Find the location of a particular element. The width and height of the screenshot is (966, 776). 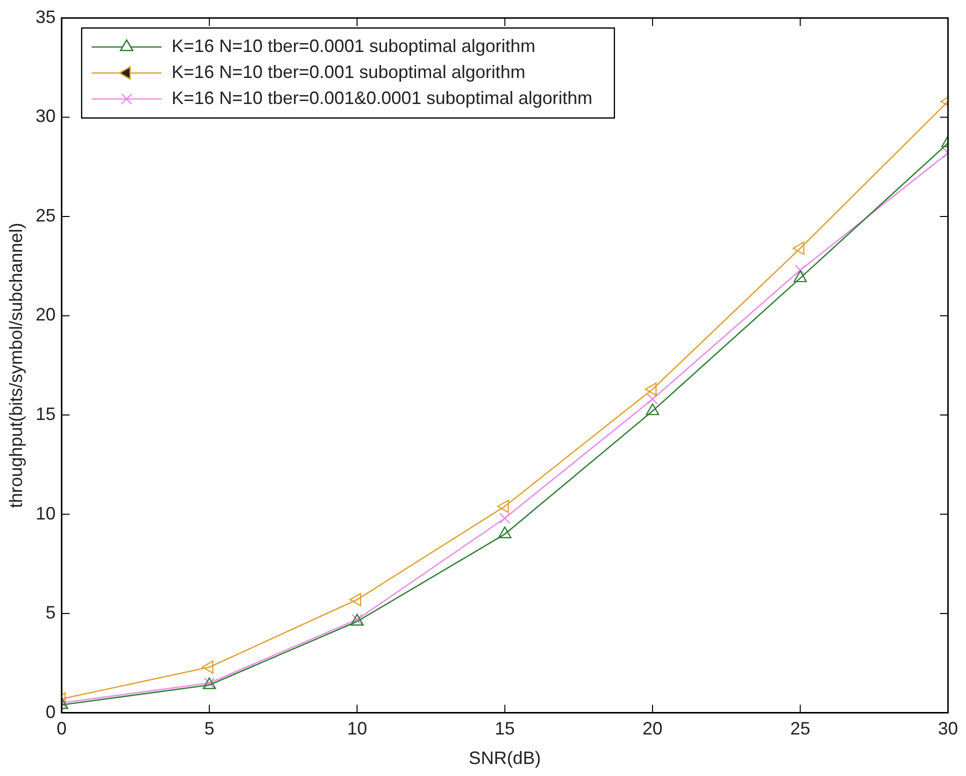

y-tick-label: 5 is located at coordinates (51, 612).